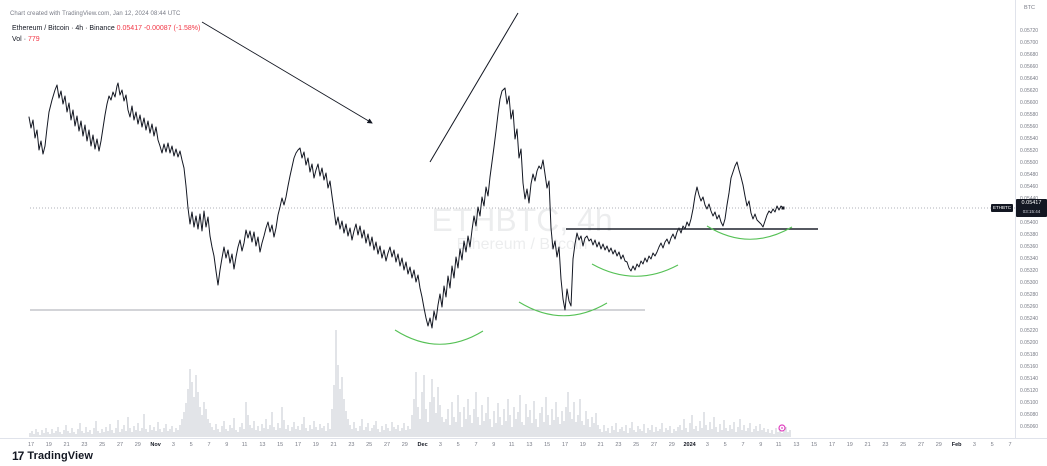 This screenshot has width=1047, height=466. What do you see at coordinates (1029, 355) in the screenshot?
I see `price-axis-label: 0.05180` at bounding box center [1029, 355].